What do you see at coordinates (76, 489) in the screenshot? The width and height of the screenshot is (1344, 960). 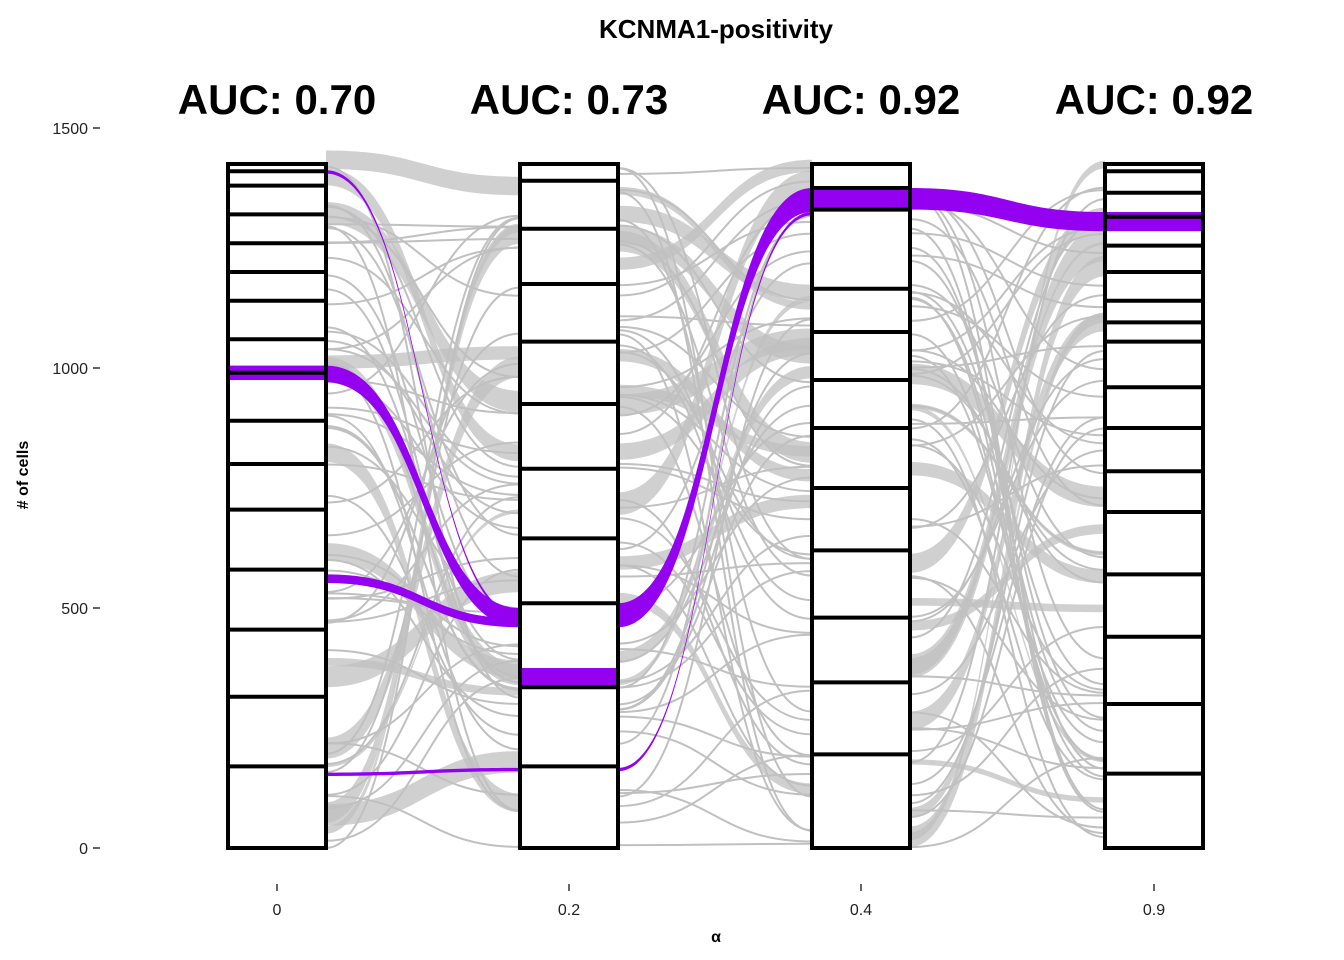 I see `y-axis: 0 500 1000 1500` at bounding box center [76, 489].